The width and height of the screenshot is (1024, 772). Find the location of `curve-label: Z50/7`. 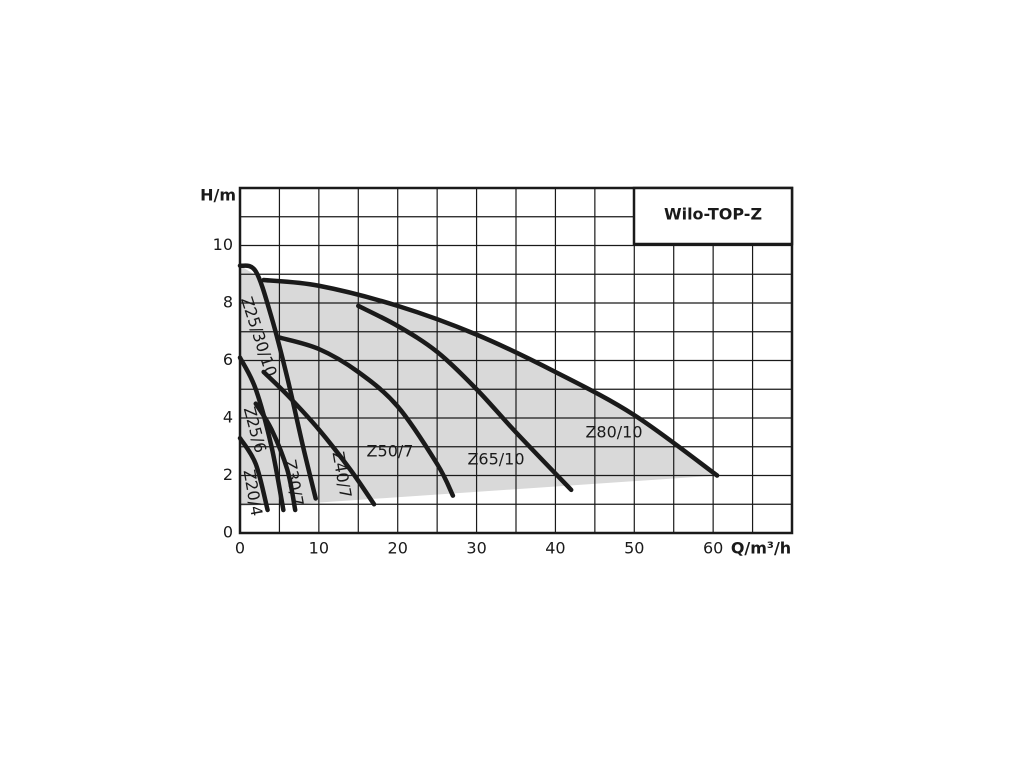

curve-label: Z50/7 is located at coordinates (390, 451).